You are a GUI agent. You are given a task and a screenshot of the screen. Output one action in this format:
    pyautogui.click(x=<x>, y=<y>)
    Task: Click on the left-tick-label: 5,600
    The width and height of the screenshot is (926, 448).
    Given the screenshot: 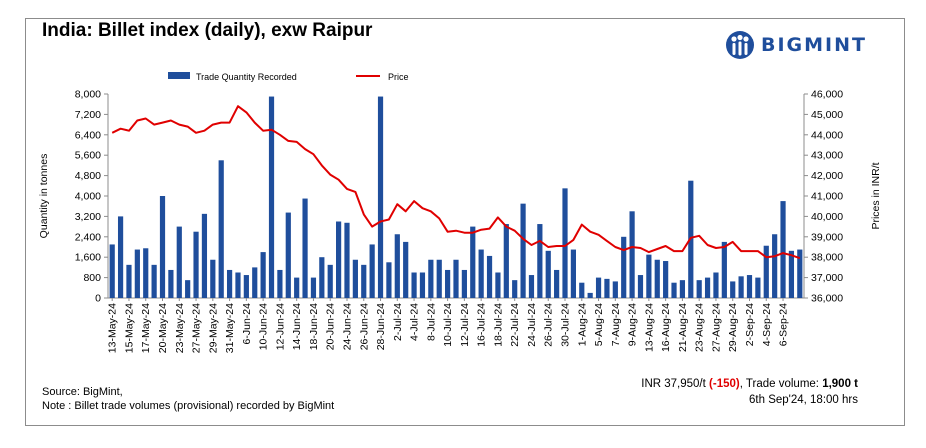 What is the action you would take?
    pyautogui.click(x=88, y=156)
    